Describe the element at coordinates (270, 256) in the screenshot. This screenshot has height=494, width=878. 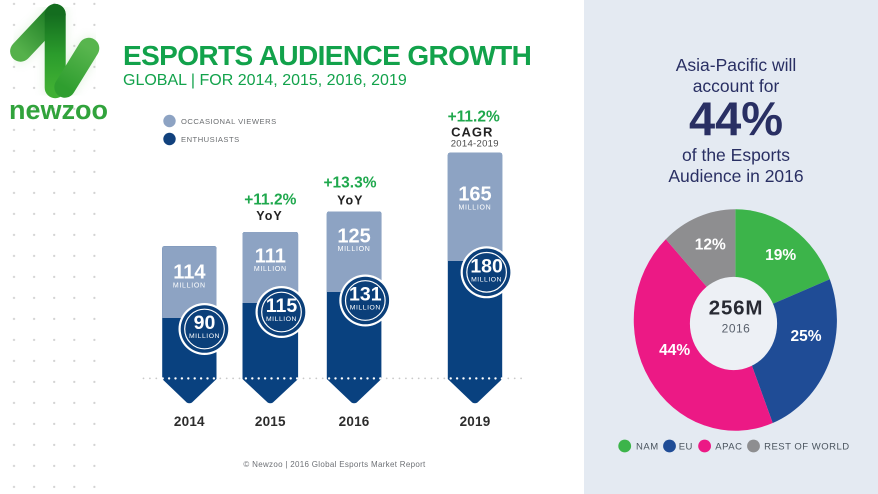
I see `svg-text: 111` at that location.